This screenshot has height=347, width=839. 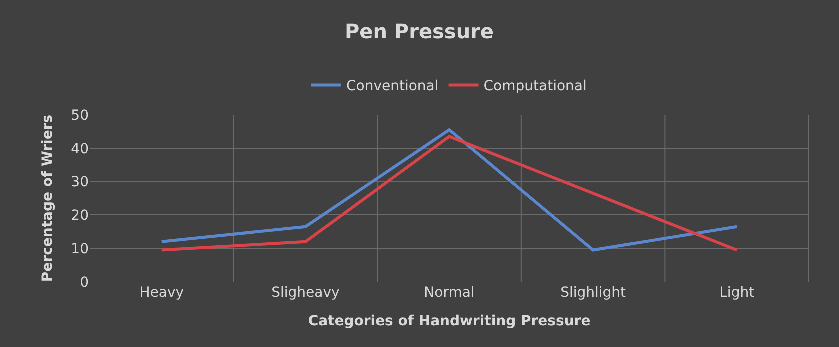 What do you see at coordinates (593, 293) in the screenshot?
I see `x-tick-label: Slighlight` at bounding box center [593, 293].